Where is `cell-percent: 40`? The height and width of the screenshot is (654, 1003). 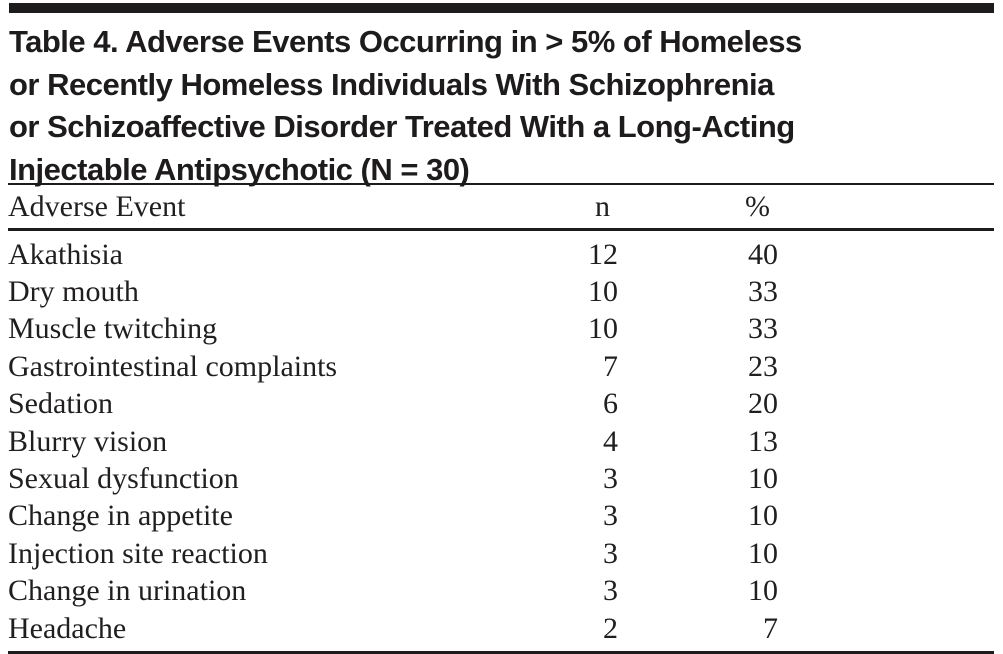 cell-percent: 40 is located at coordinates (763, 254).